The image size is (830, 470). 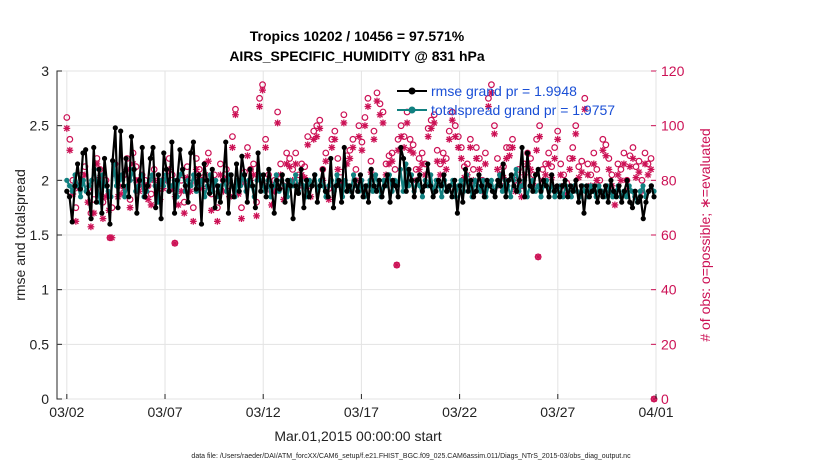 What do you see at coordinates (412, 110) in the screenshot?
I see `legend-spread-marker` at bounding box center [412, 110].